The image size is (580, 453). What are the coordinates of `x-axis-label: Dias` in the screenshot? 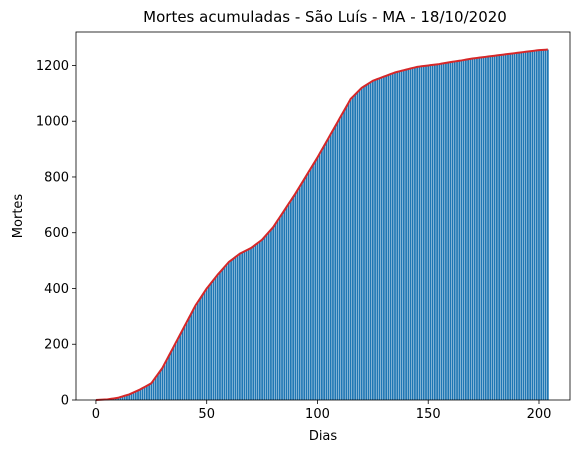 It's located at (323, 436).